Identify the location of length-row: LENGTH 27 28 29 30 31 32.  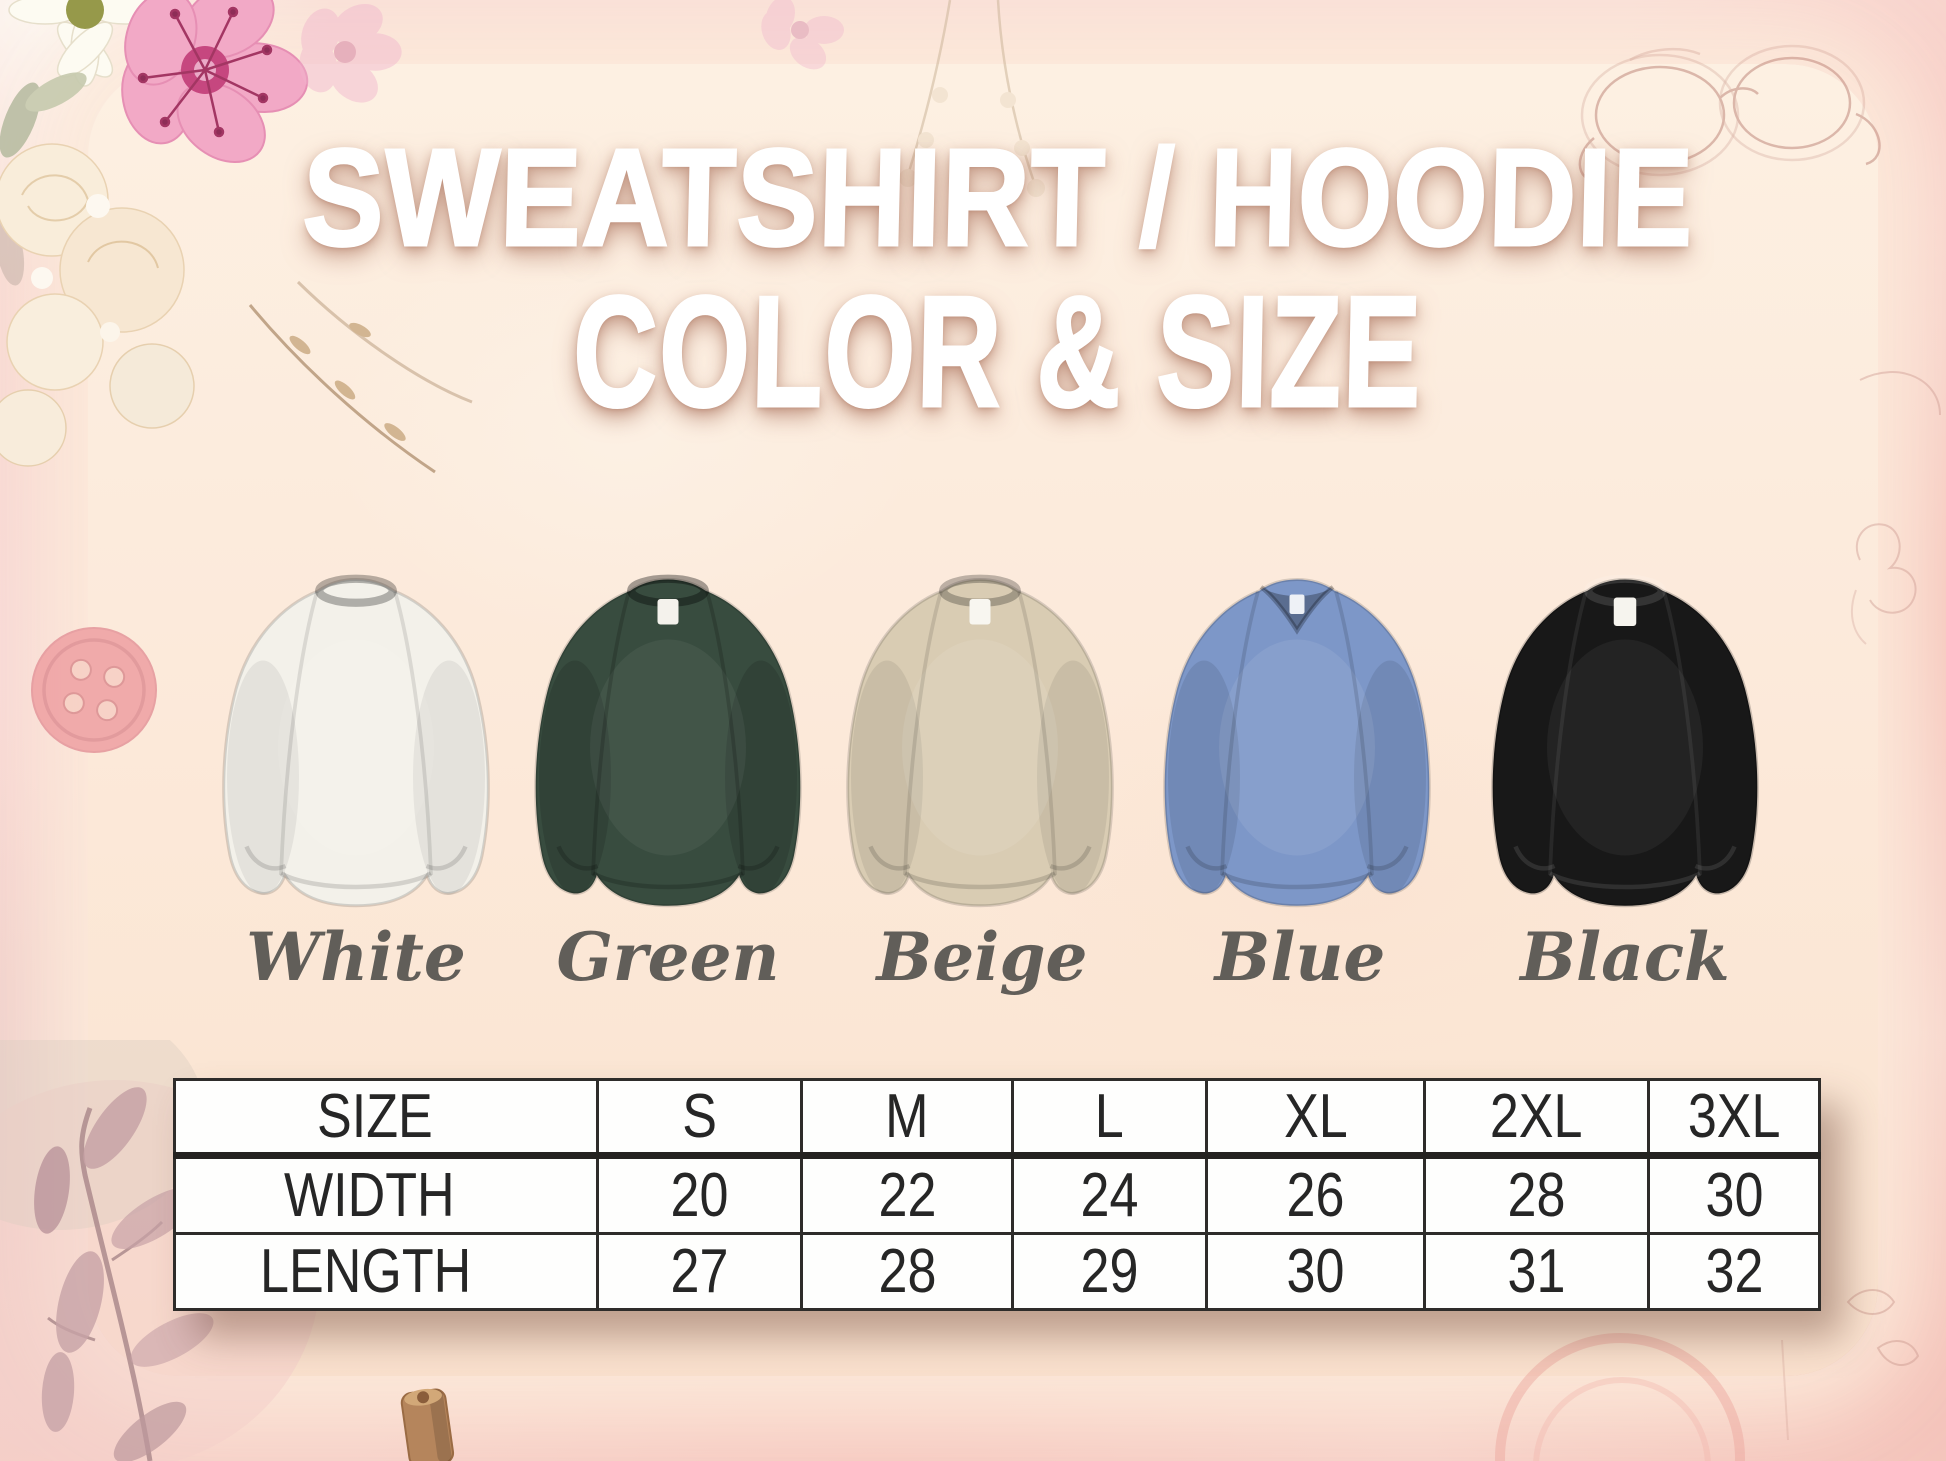
(997, 1271).